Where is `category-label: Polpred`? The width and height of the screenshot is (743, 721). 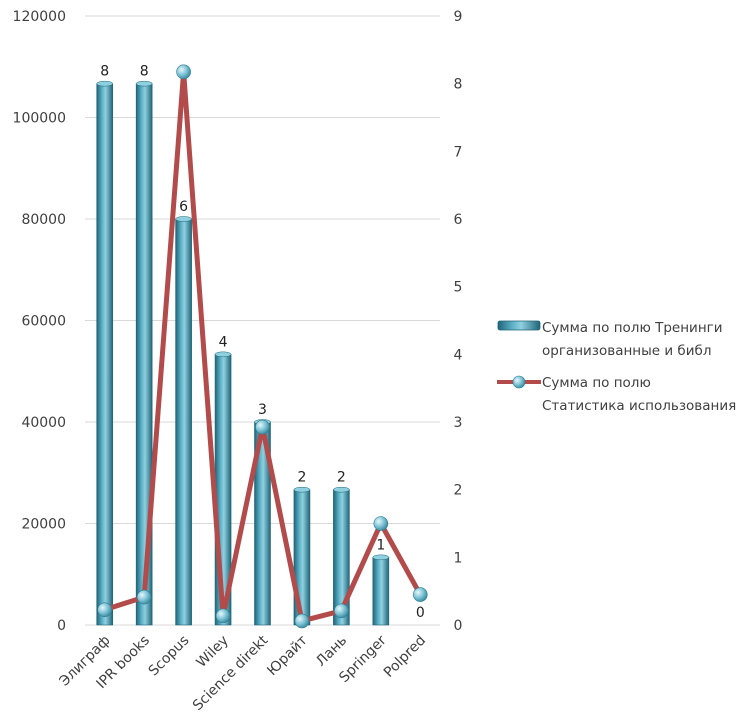 category-label: Polpred is located at coordinates (405, 657).